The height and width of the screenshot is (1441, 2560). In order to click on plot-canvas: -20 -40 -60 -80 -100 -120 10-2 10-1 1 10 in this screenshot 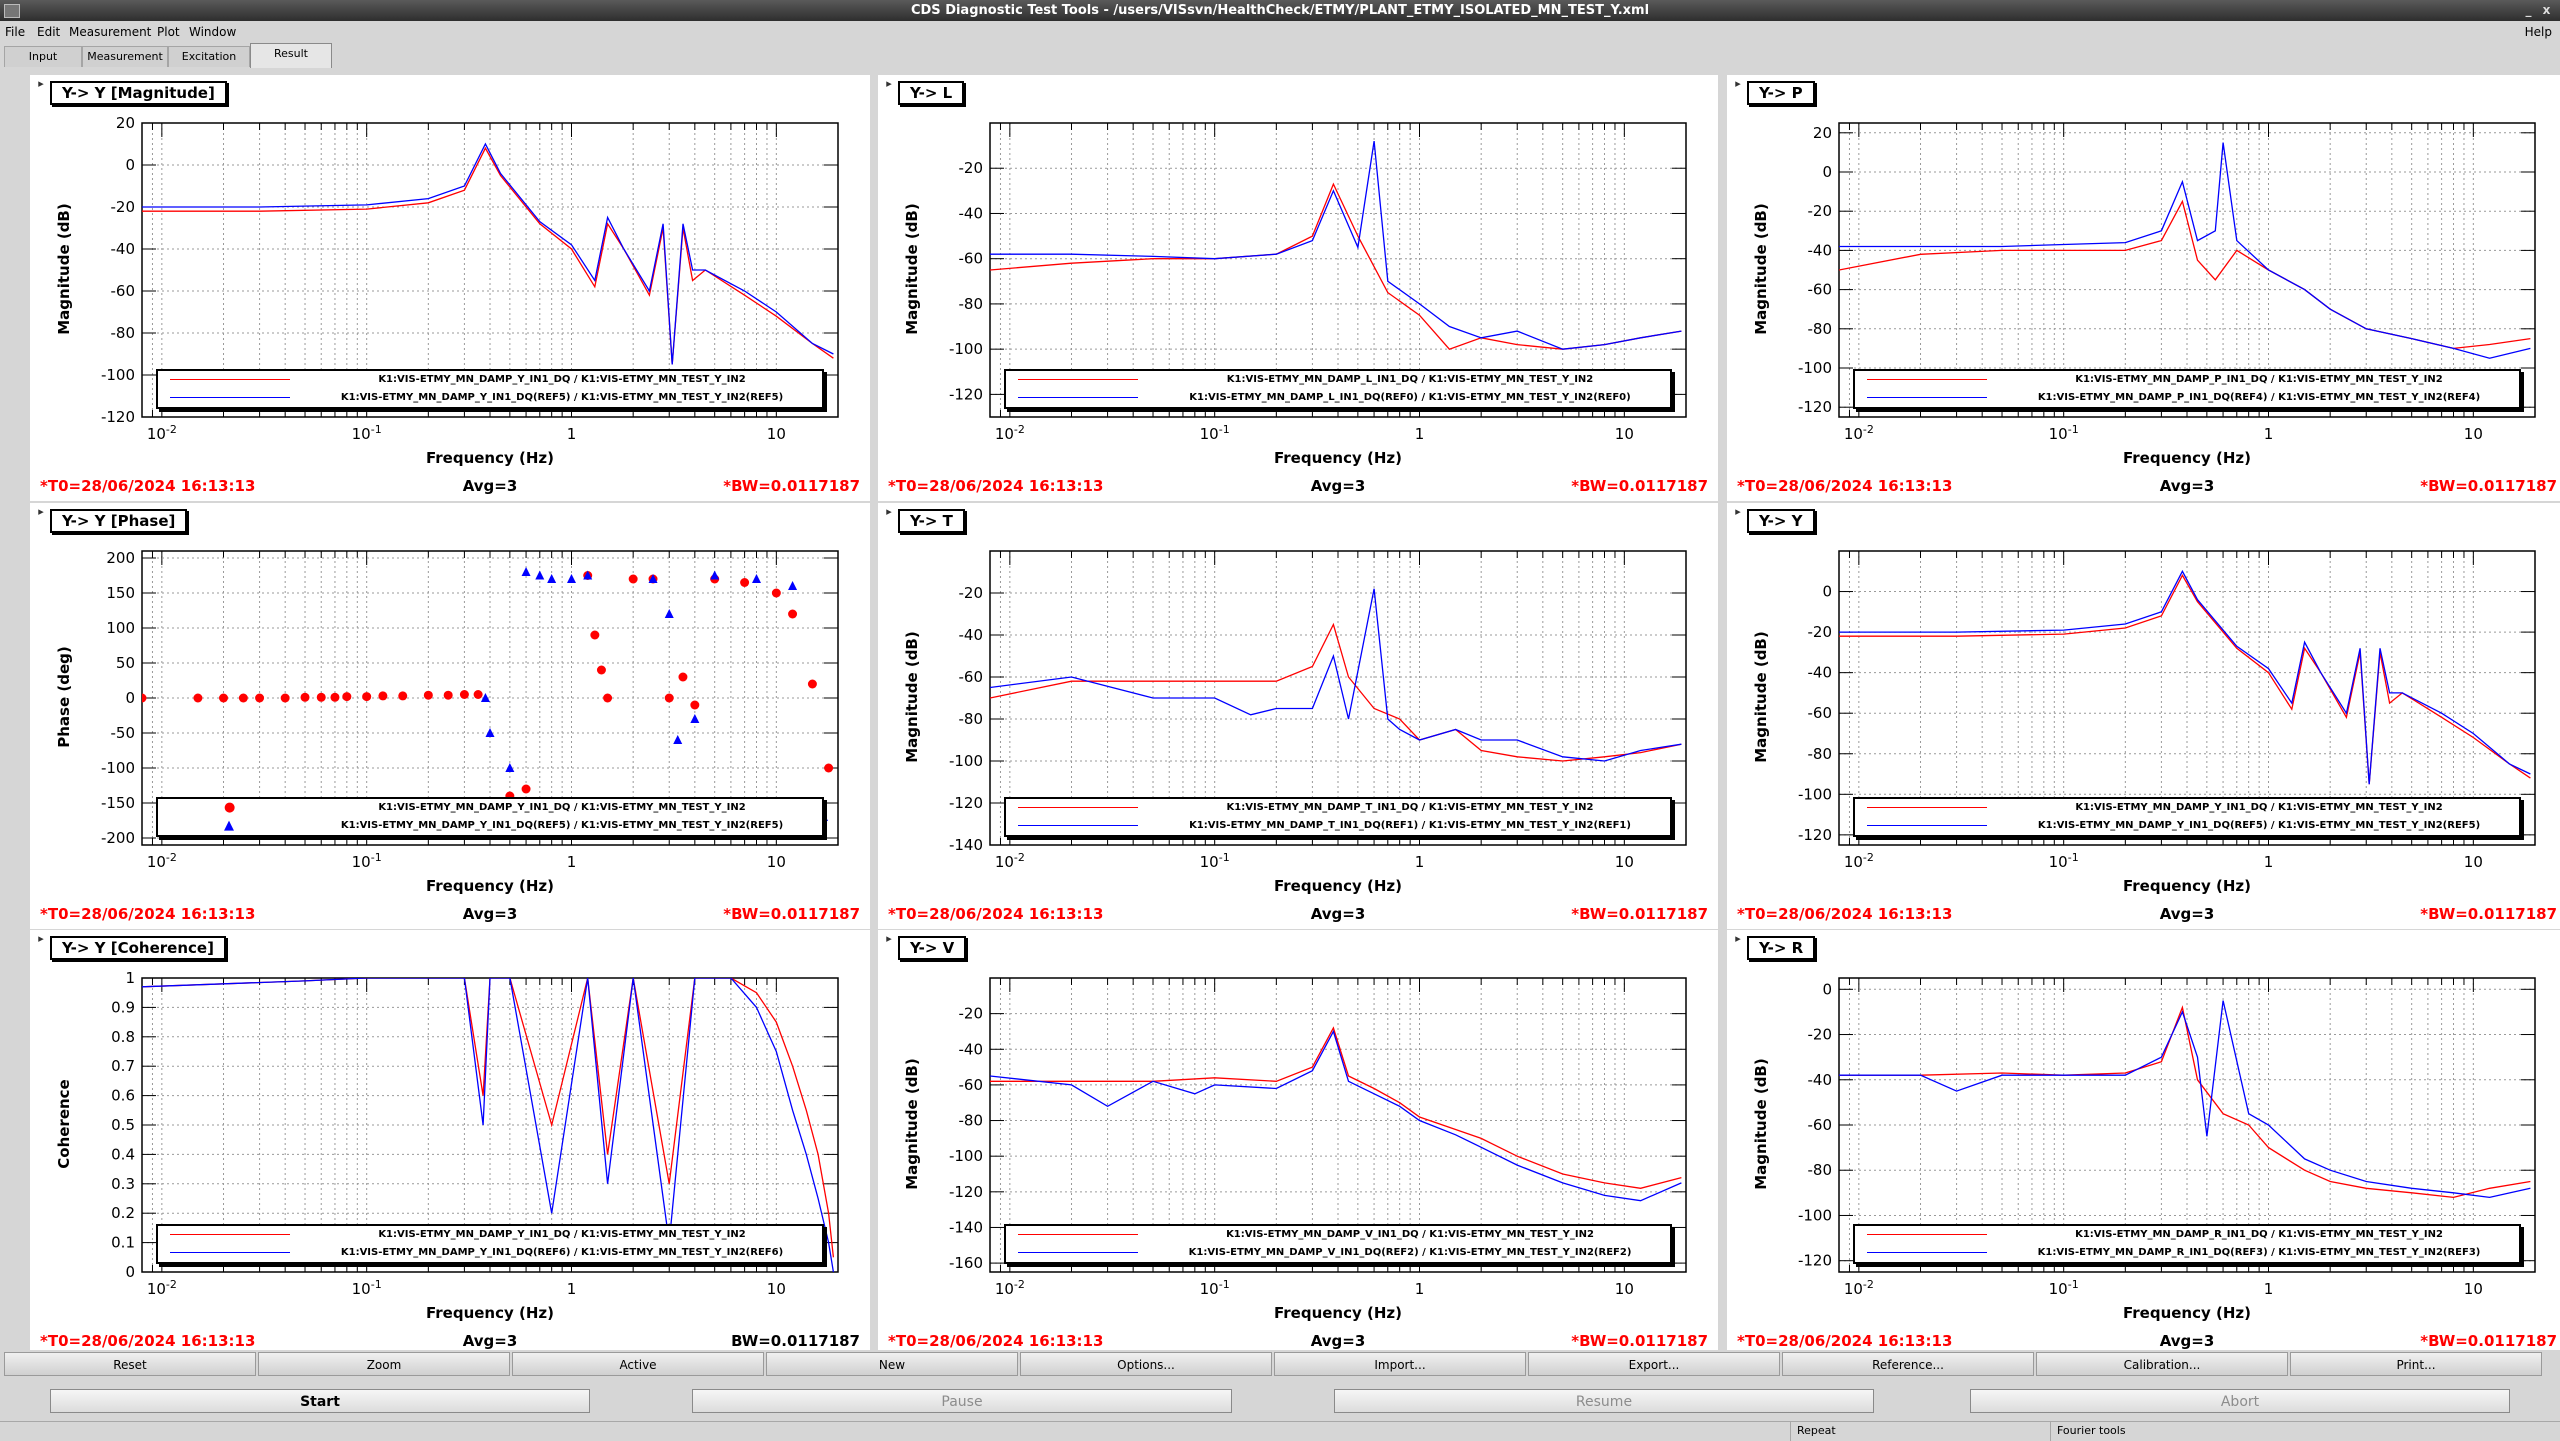, I will do `click(1298, 288)`.